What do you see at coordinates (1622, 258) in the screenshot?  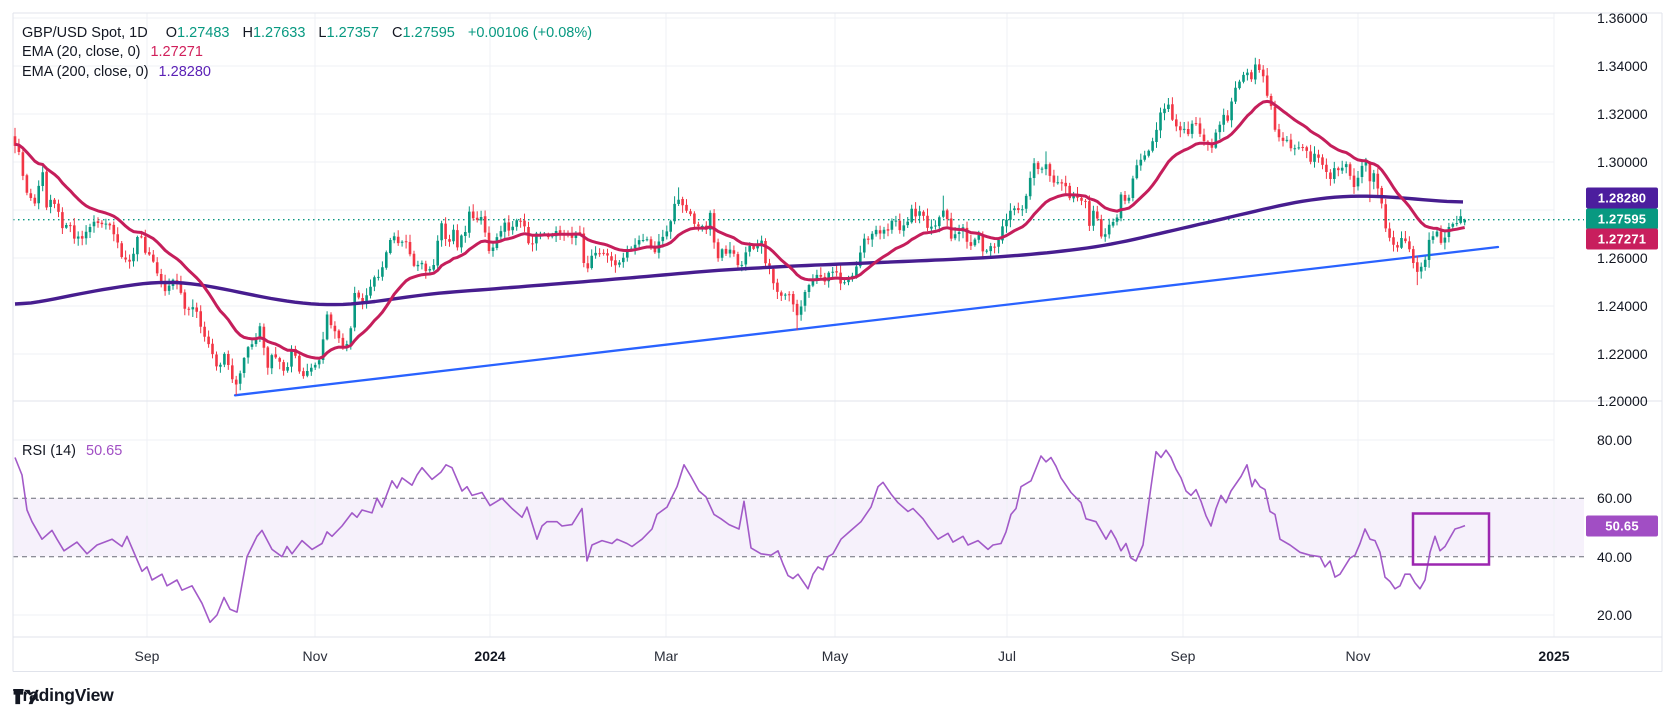 I see `price-axis-label: 1.26000` at bounding box center [1622, 258].